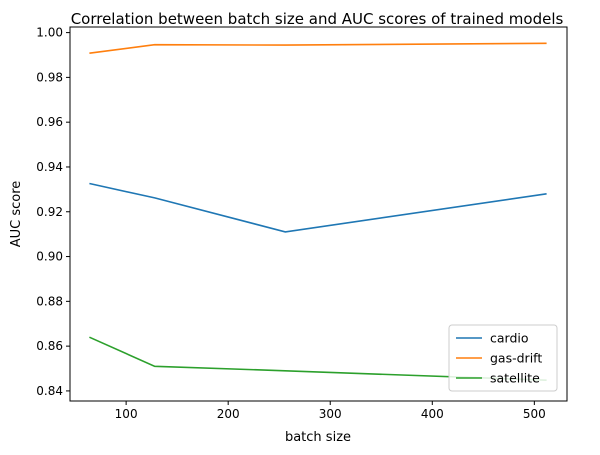 The image size is (600, 455). What do you see at coordinates (318, 48) in the screenshot?
I see `series-line-gas-drift` at bounding box center [318, 48].